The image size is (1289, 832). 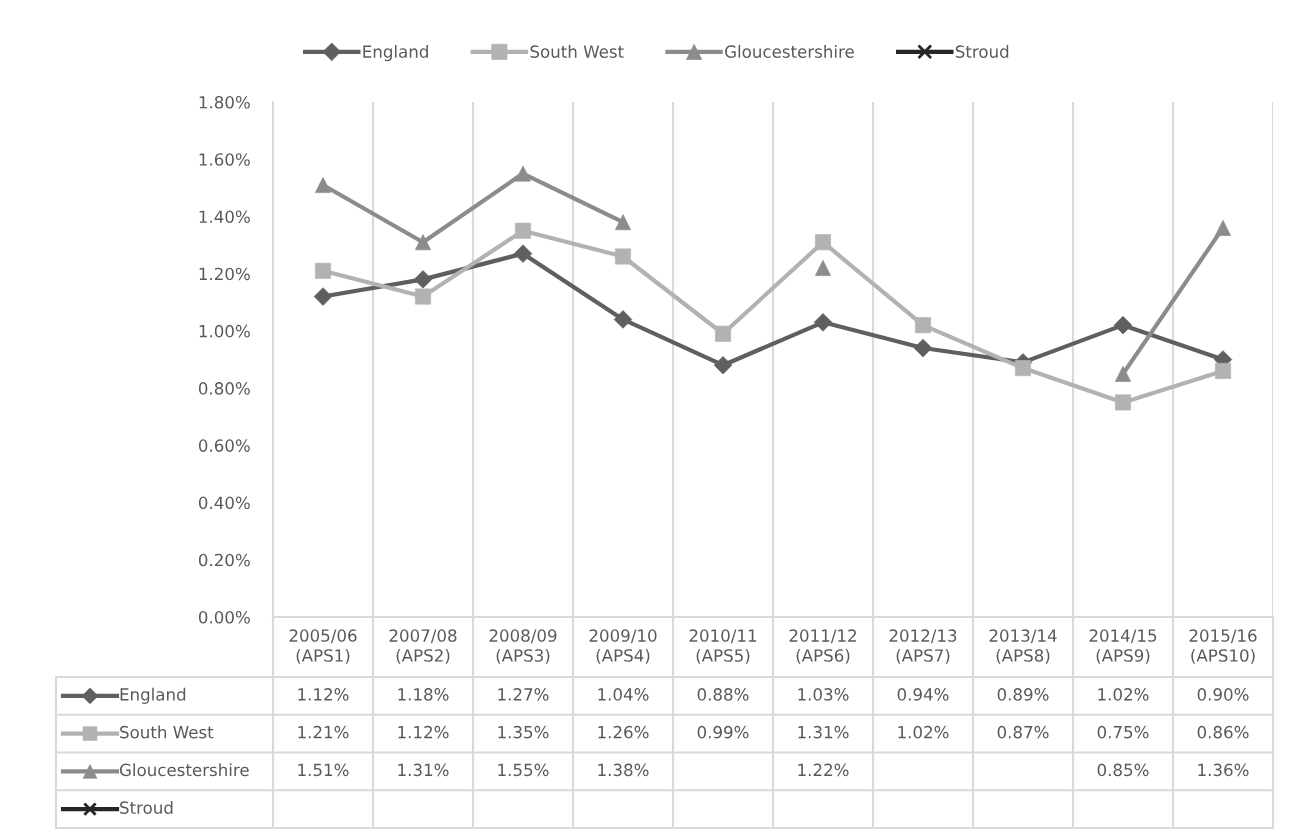 I want to click on data-label: 0.85%, so click(x=1123, y=770).